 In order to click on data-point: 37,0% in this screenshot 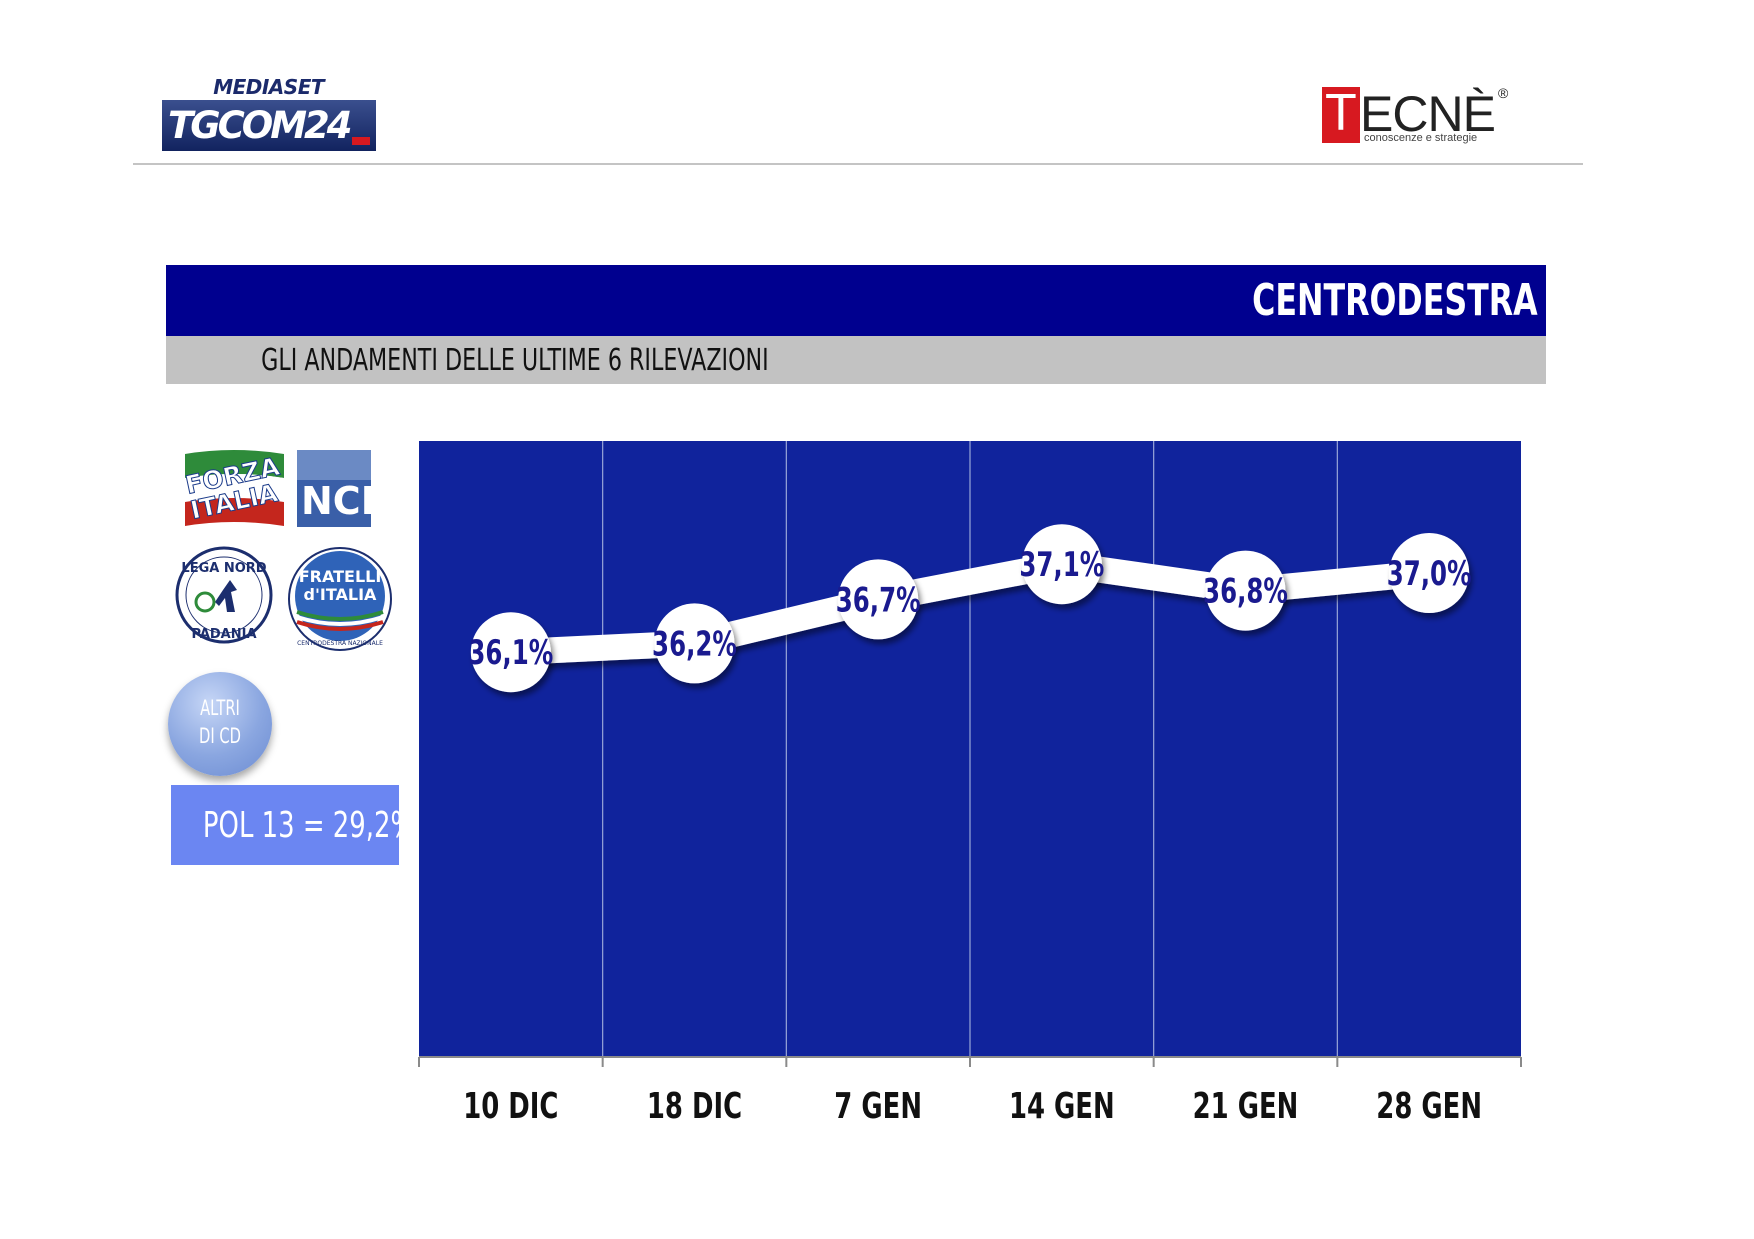, I will do `click(1429, 573)`.